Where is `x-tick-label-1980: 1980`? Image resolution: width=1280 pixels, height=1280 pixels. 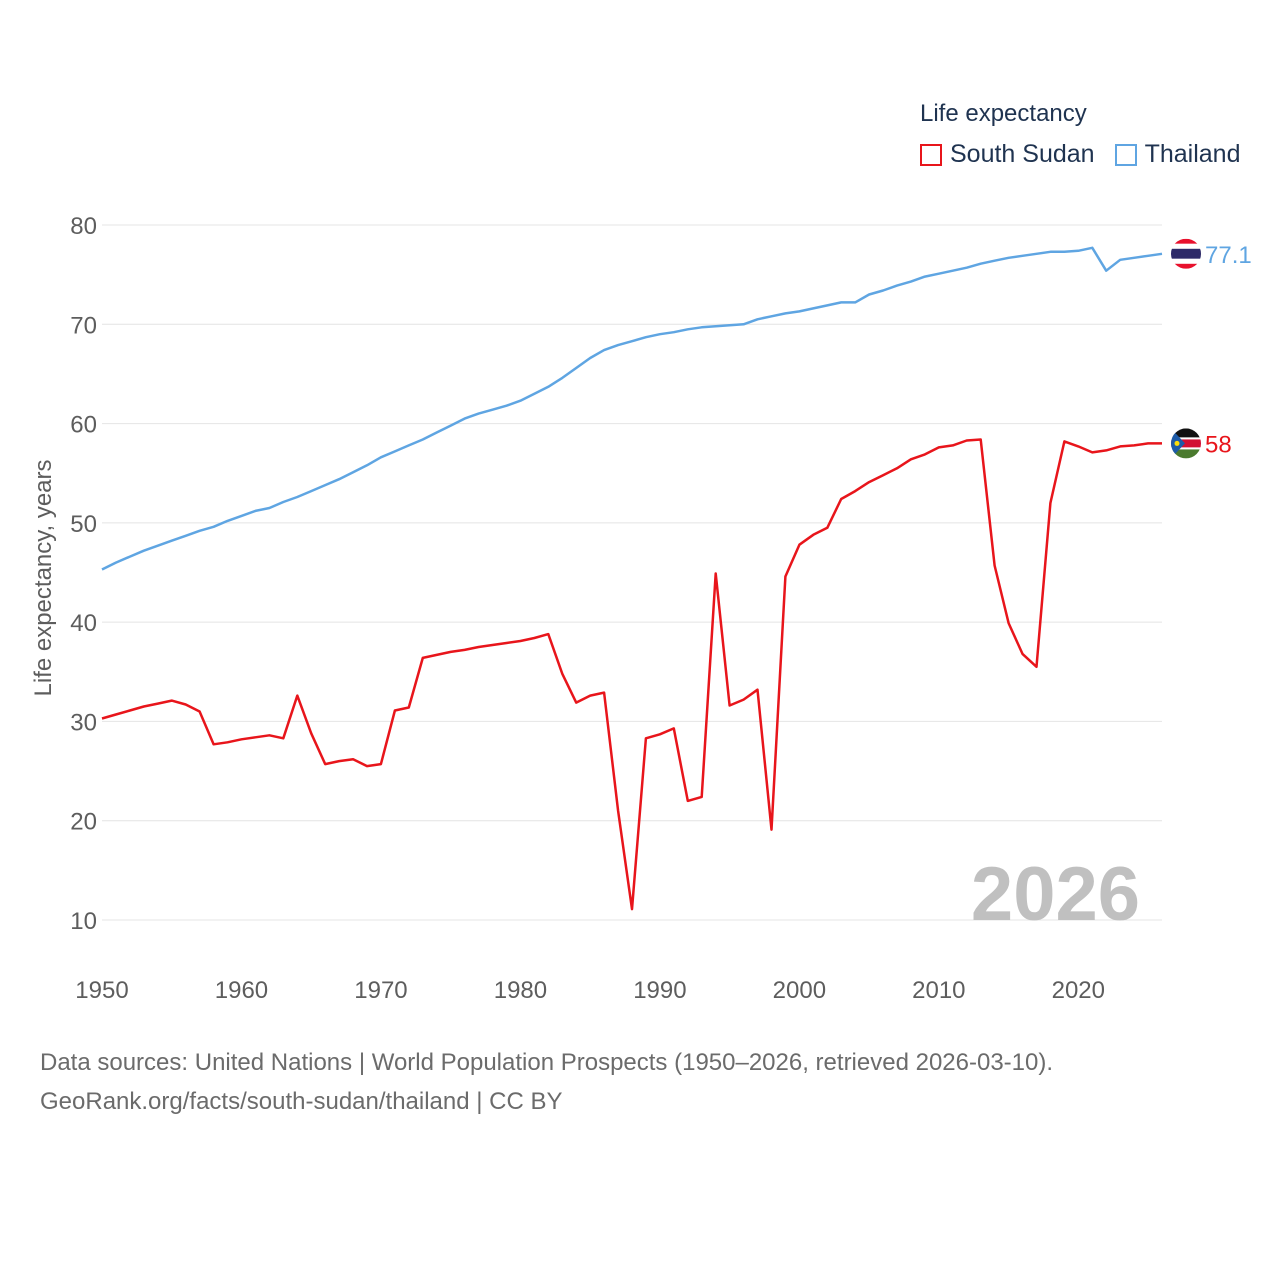 x-tick-label-1980: 1980 is located at coordinates (520, 990).